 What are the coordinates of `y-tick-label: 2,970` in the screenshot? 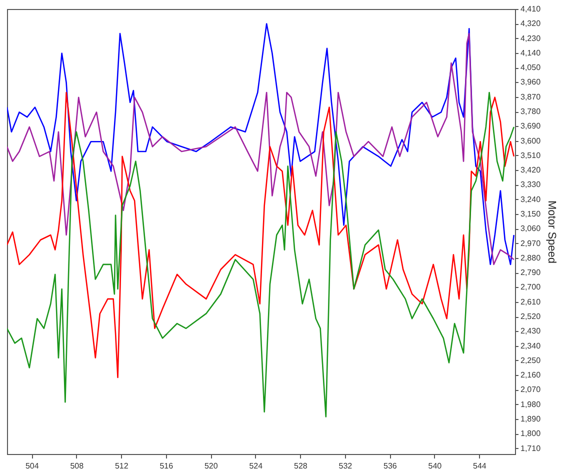 It's located at (531, 243).